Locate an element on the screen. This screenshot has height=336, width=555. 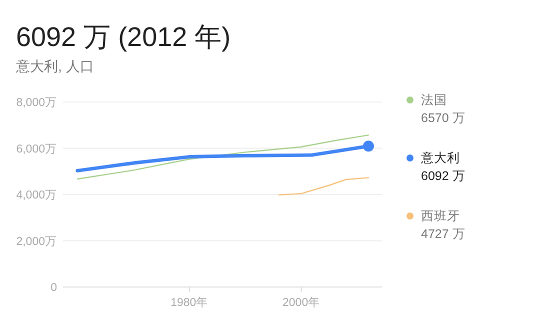
y-tick-label: 0 is located at coordinates (53, 288).